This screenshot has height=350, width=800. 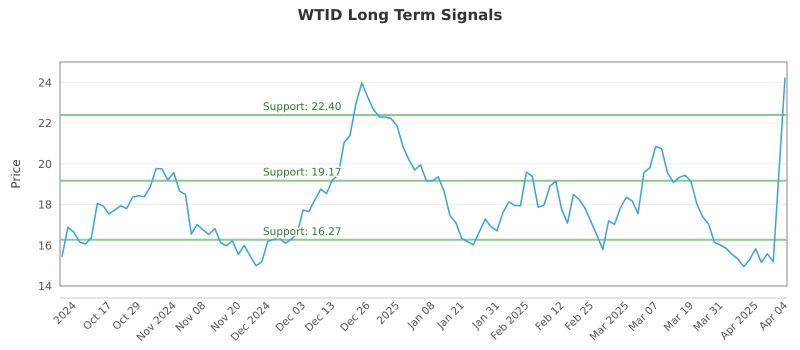 I want to click on y-tick-label: 20, so click(x=45, y=164).